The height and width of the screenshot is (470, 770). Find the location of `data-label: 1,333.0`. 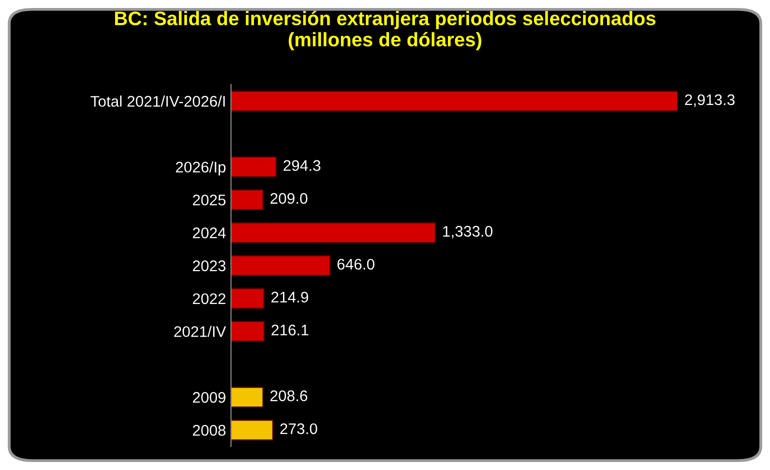

data-label: 1,333.0 is located at coordinates (467, 232).